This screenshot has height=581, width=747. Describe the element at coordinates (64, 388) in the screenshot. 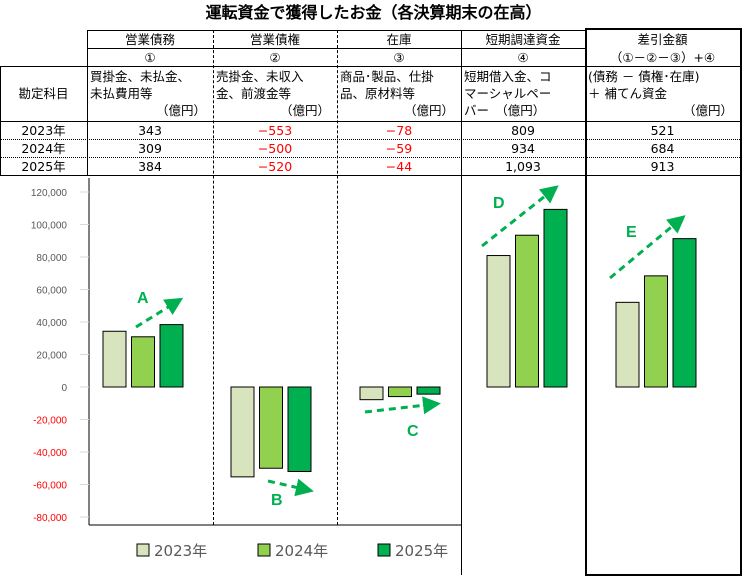

I see `y-tick-label: 0` at that location.